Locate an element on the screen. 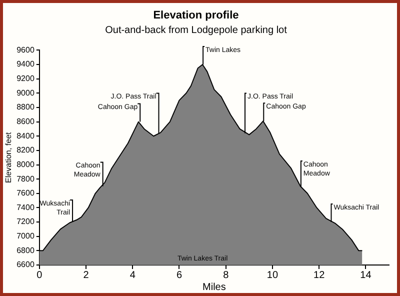 The width and height of the screenshot is (400, 296). y-tick-label: 7000 is located at coordinates (25, 236).